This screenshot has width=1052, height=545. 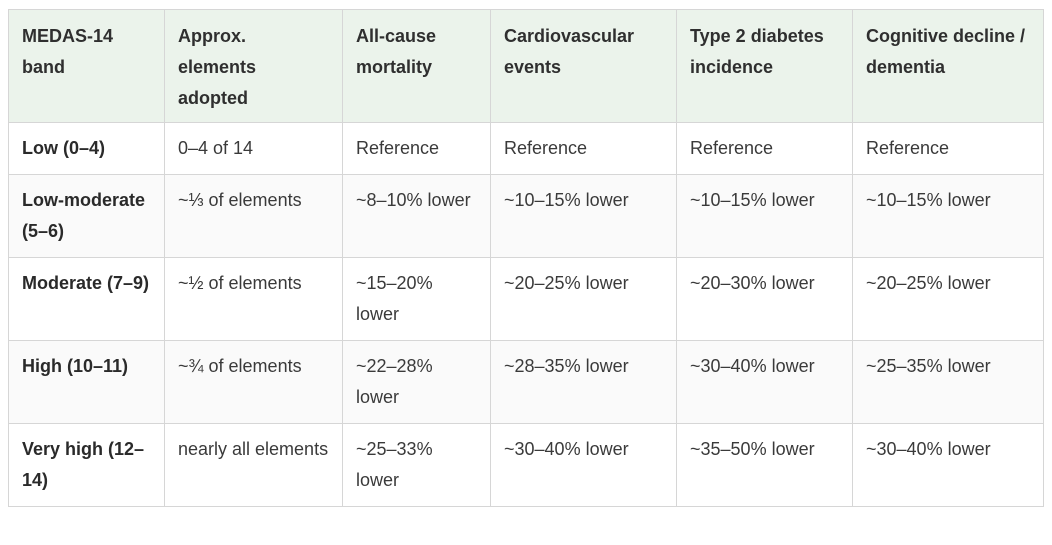 What do you see at coordinates (764, 66) in the screenshot?
I see `header-diabetes-incidence: Type 2 diabetes incidence` at bounding box center [764, 66].